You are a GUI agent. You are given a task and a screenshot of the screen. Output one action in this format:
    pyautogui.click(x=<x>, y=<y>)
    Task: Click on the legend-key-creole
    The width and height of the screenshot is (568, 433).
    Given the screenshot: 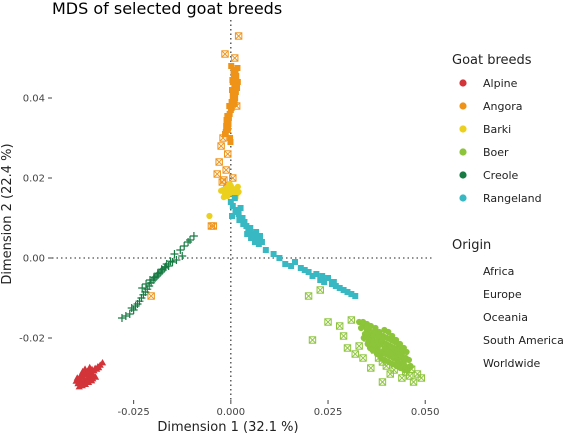 What is the action you would take?
    pyautogui.click(x=463, y=175)
    